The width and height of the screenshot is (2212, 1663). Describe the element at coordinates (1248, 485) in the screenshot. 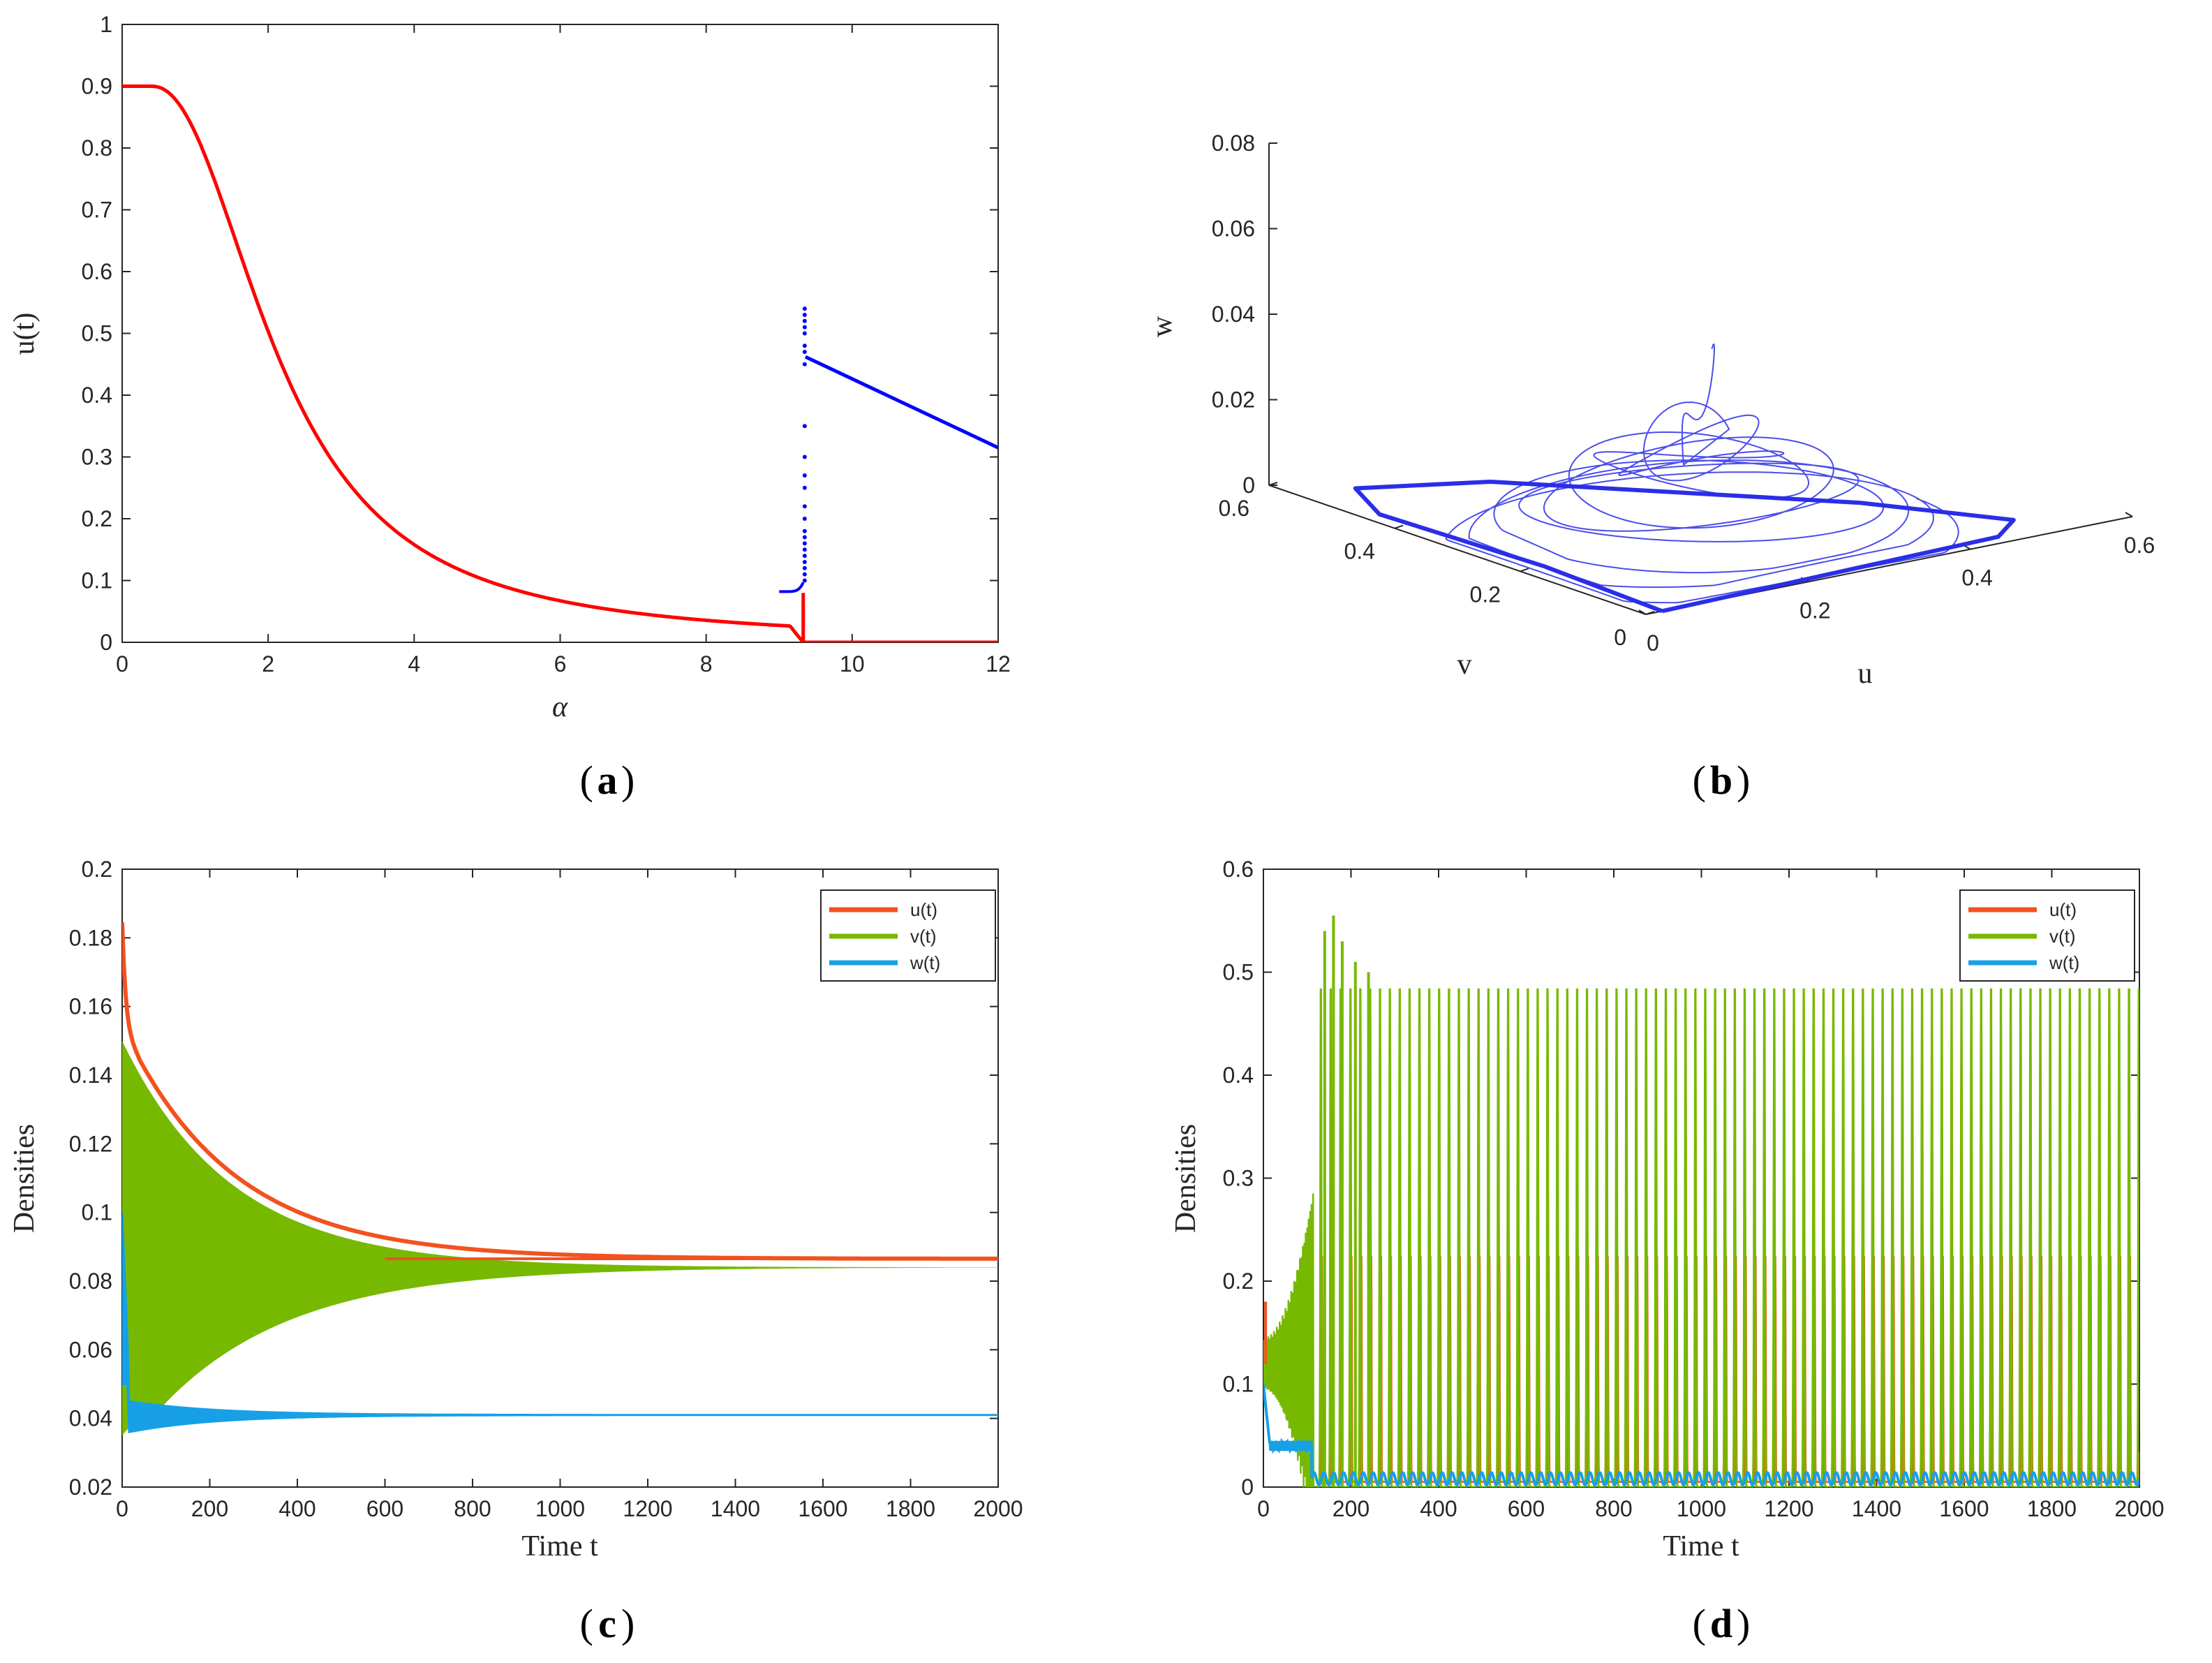

I see `panel-b-w-tick-label: 0` at that location.